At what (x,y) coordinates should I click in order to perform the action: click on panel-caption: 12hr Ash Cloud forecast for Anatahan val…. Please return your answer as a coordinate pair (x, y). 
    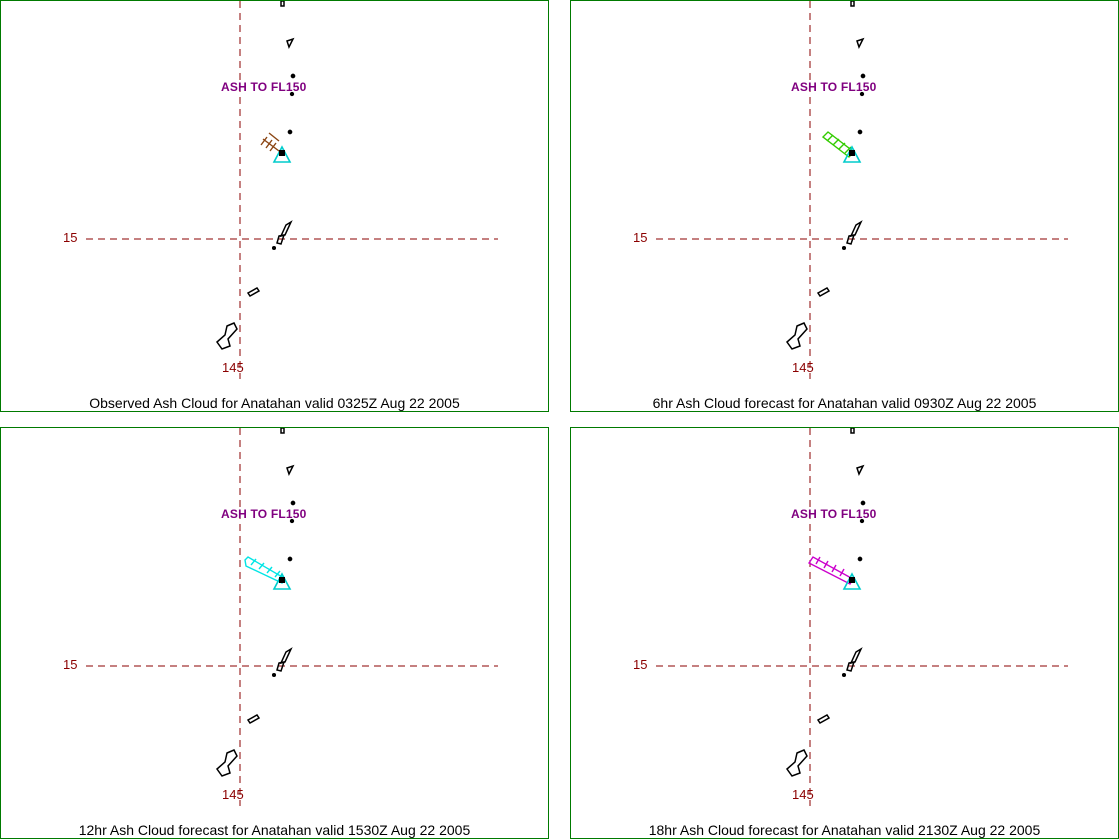
    Looking at the image, I should click on (274, 830).